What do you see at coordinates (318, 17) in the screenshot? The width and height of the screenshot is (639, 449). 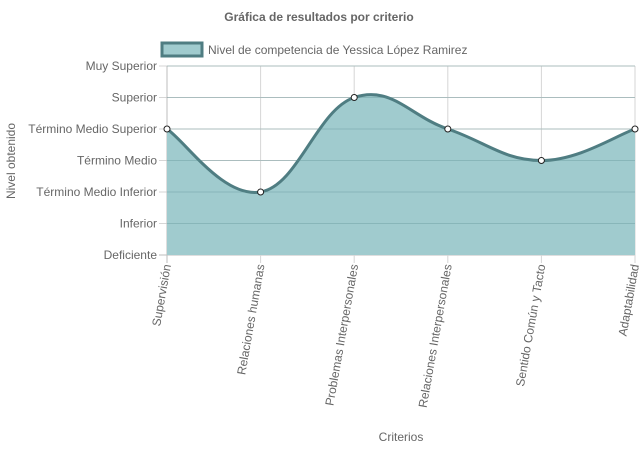 I see `chart-title: Gráfica de resultados por criterio` at bounding box center [318, 17].